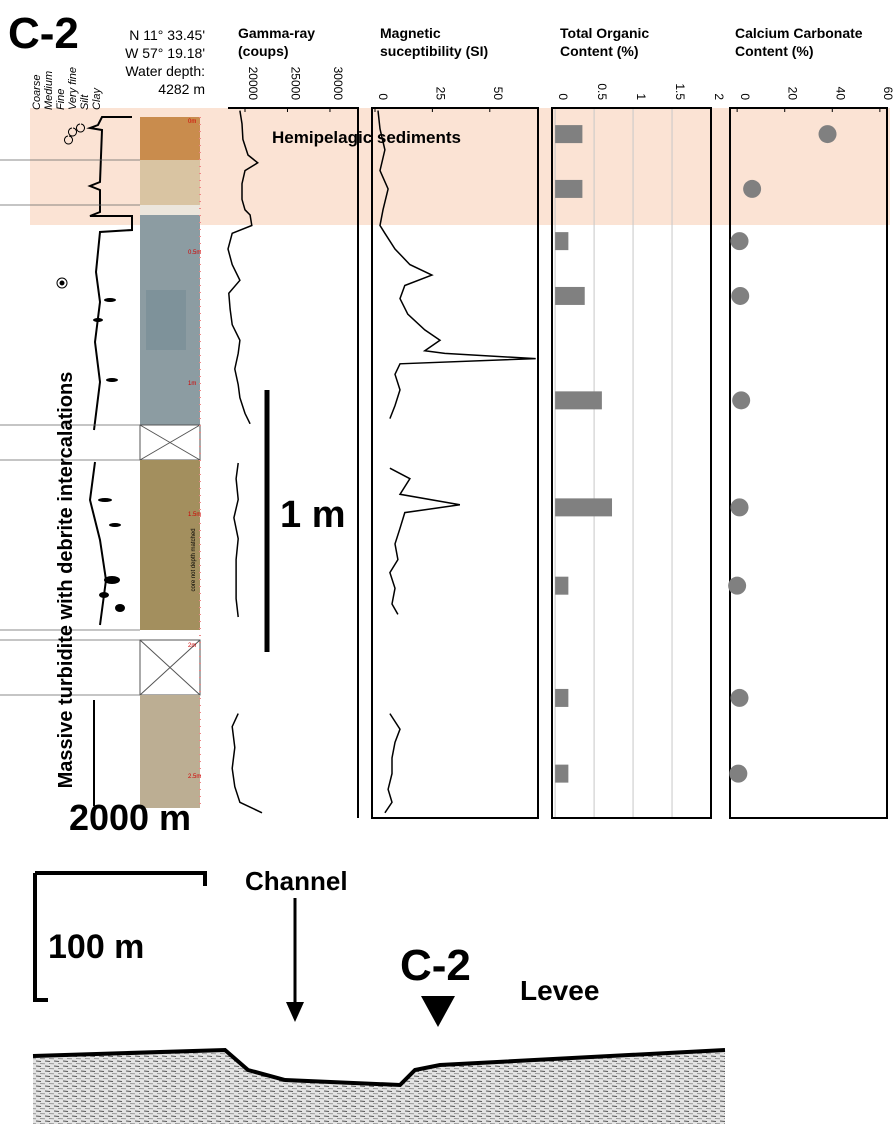 This screenshot has width=895, height=1124. I want to click on x-tick-label: 40, so click(840, 94).